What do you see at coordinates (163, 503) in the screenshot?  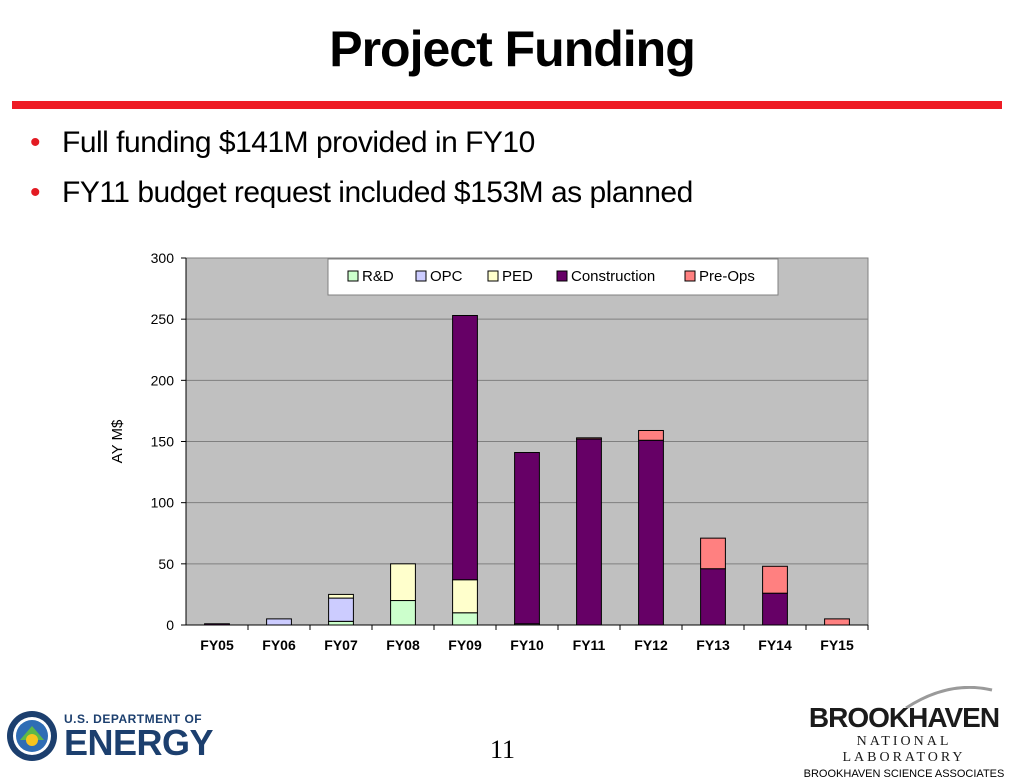 I see `y-tick-label: 100` at bounding box center [163, 503].